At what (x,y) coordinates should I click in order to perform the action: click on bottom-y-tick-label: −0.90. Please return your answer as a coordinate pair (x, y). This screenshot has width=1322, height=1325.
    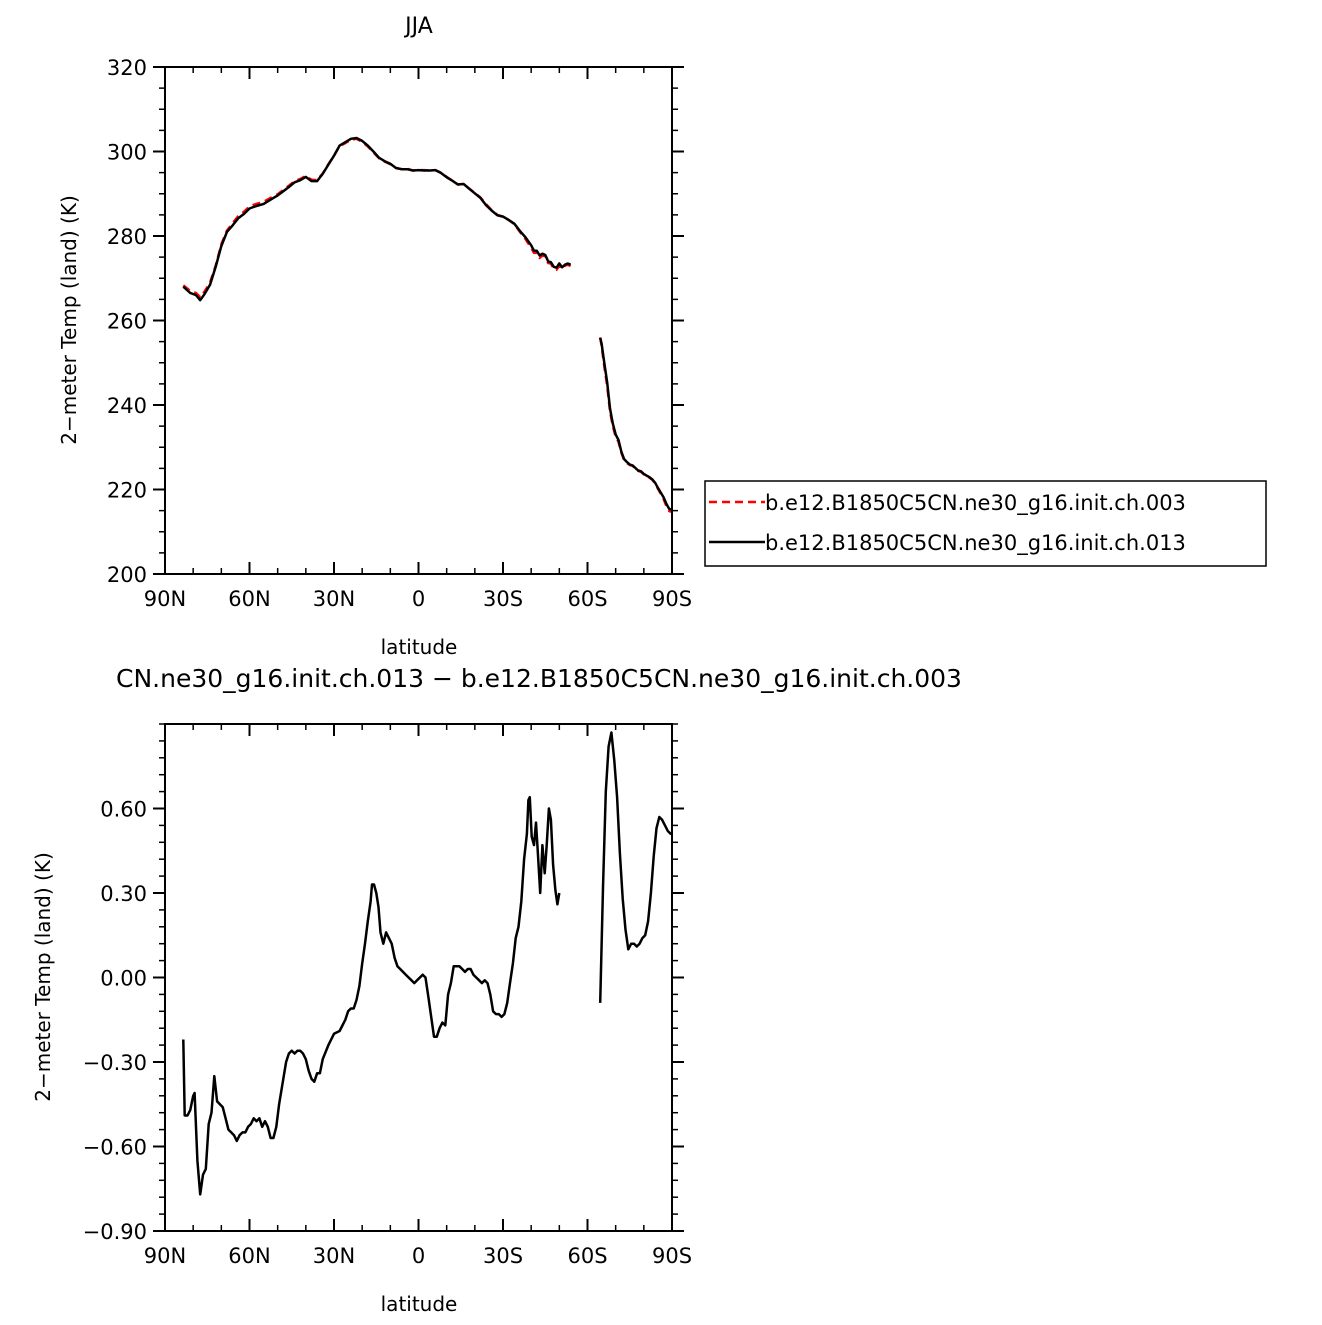
    Looking at the image, I should click on (115, 1232).